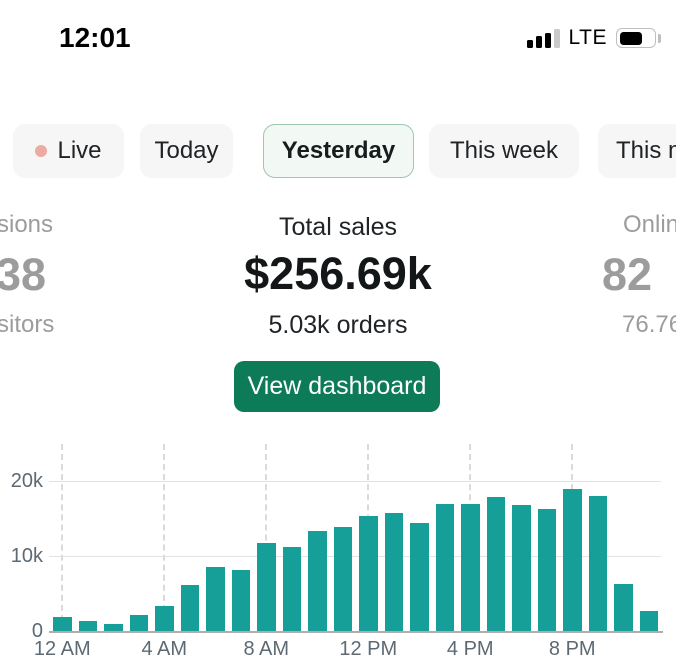 The height and width of the screenshot is (663, 676). What do you see at coordinates (393, 572) in the screenshot?
I see `bar-1pm` at bounding box center [393, 572].